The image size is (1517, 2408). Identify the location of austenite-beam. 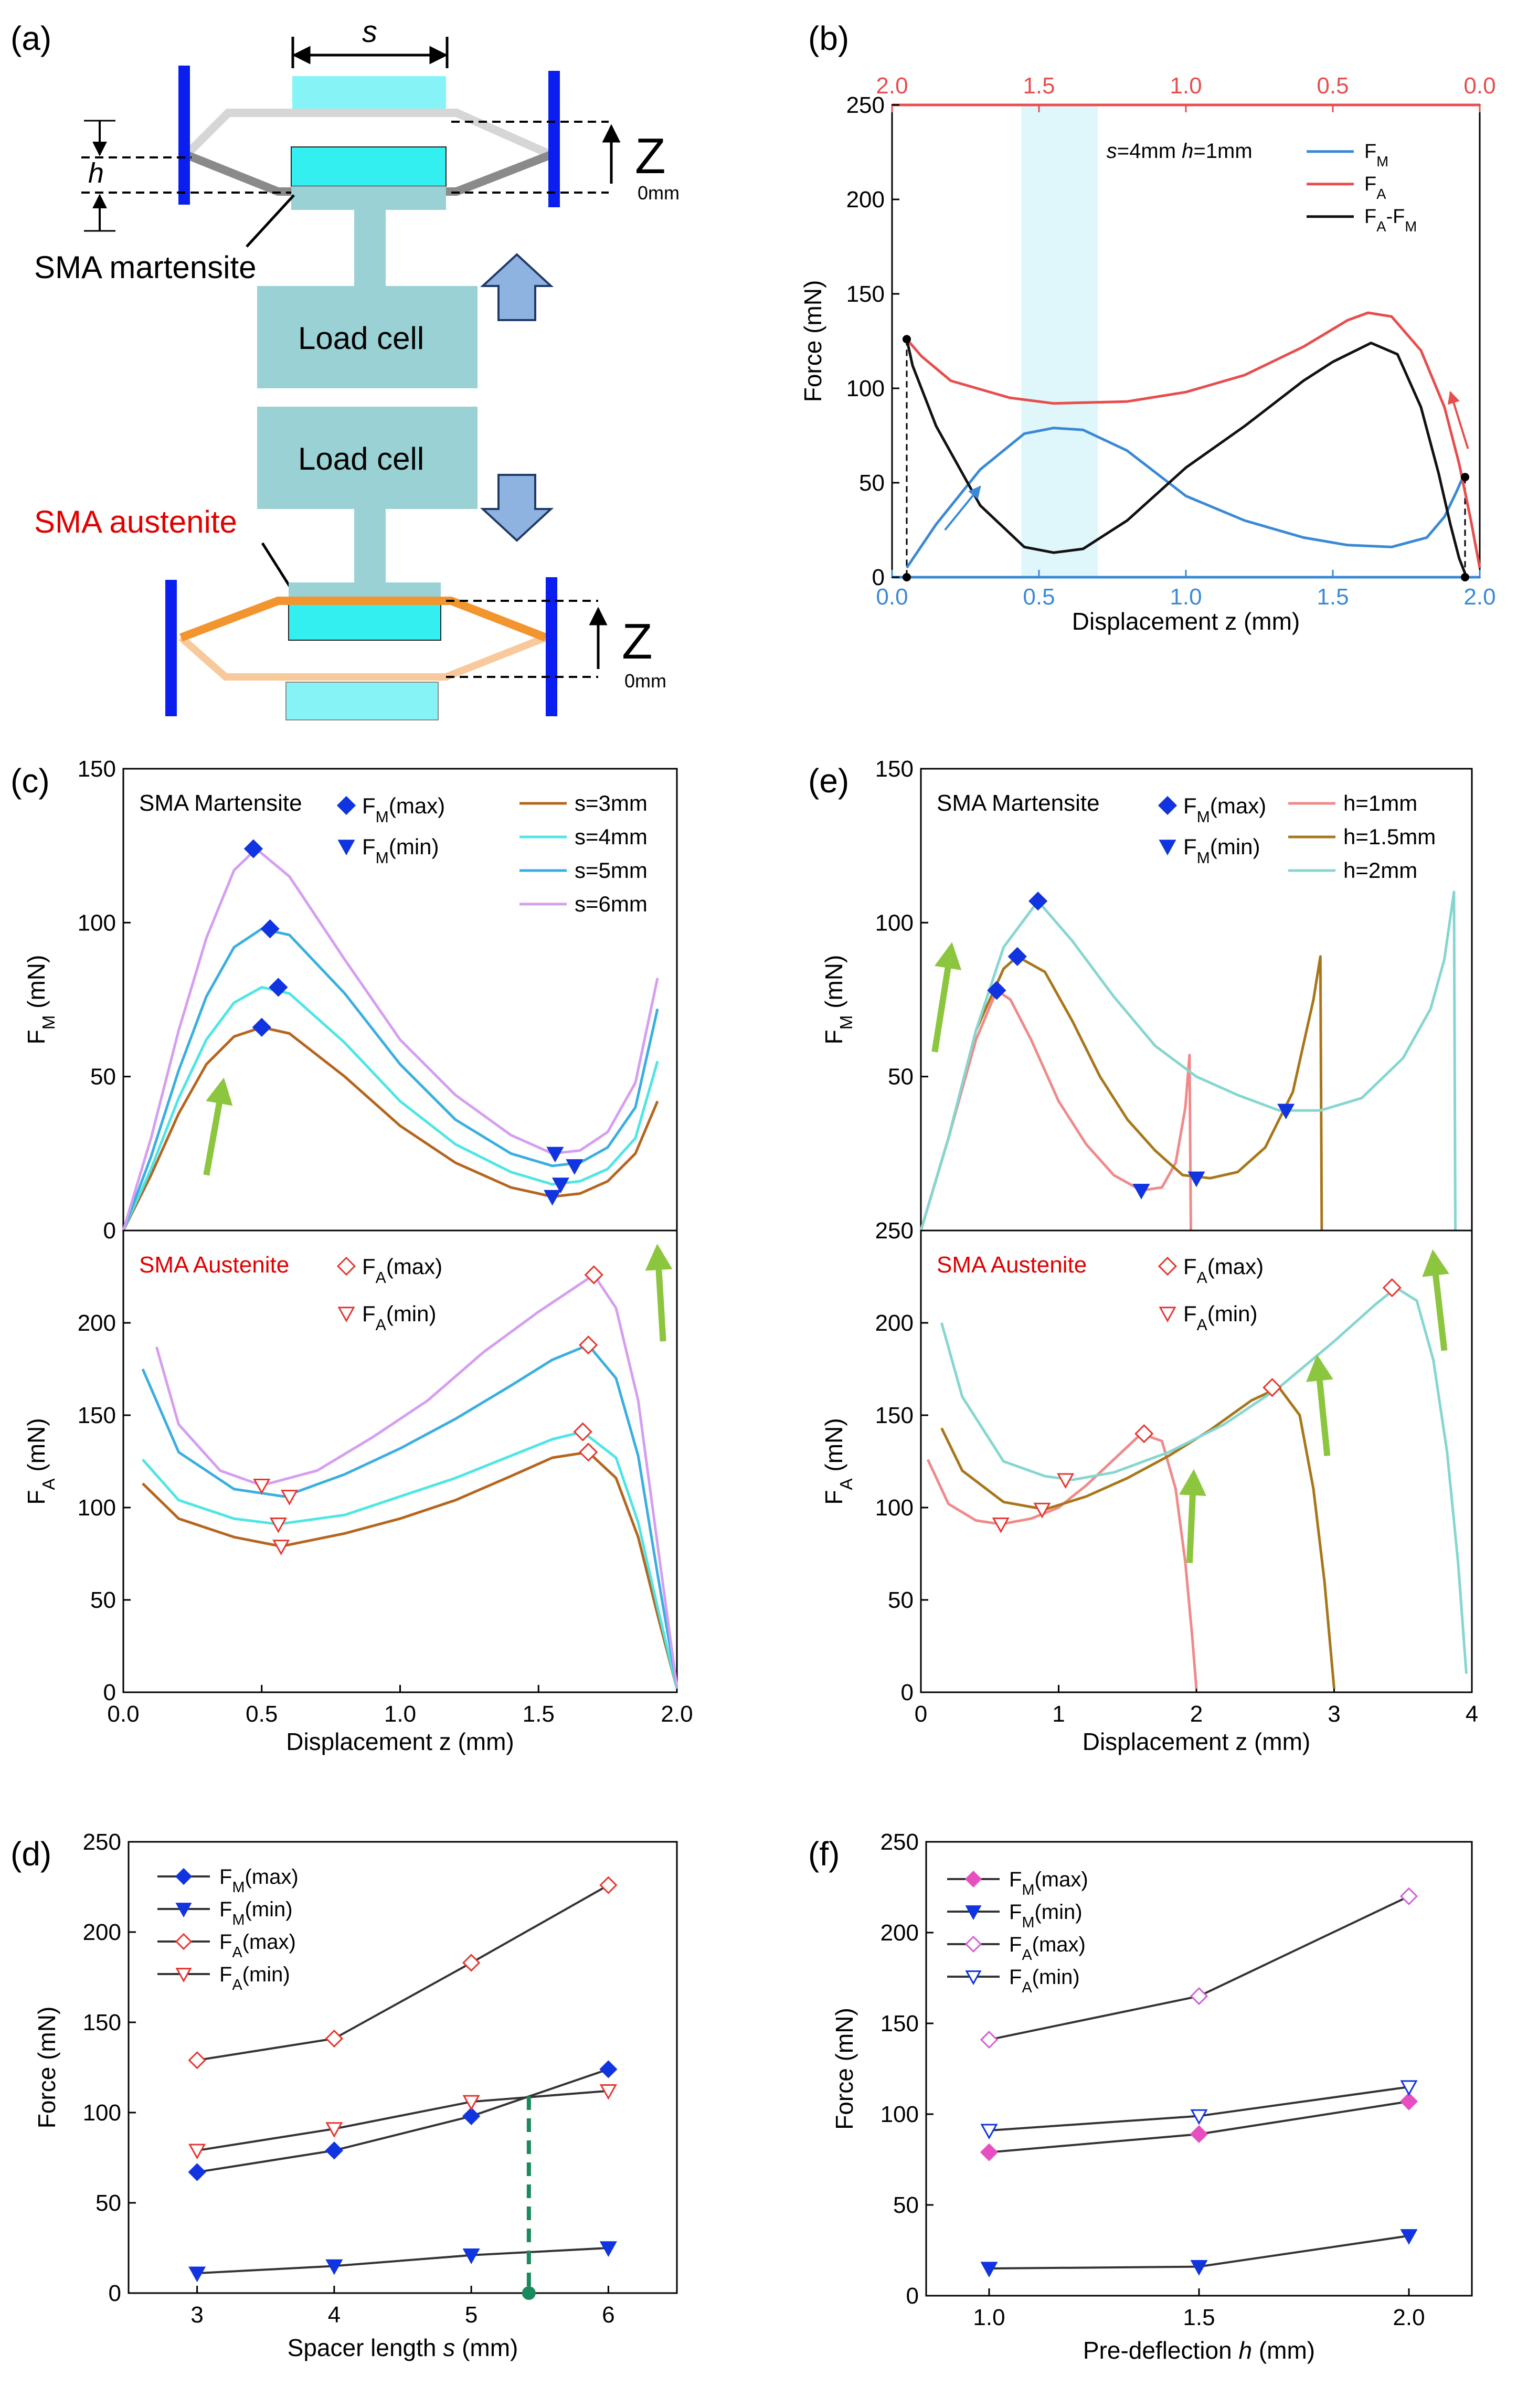
(363, 619).